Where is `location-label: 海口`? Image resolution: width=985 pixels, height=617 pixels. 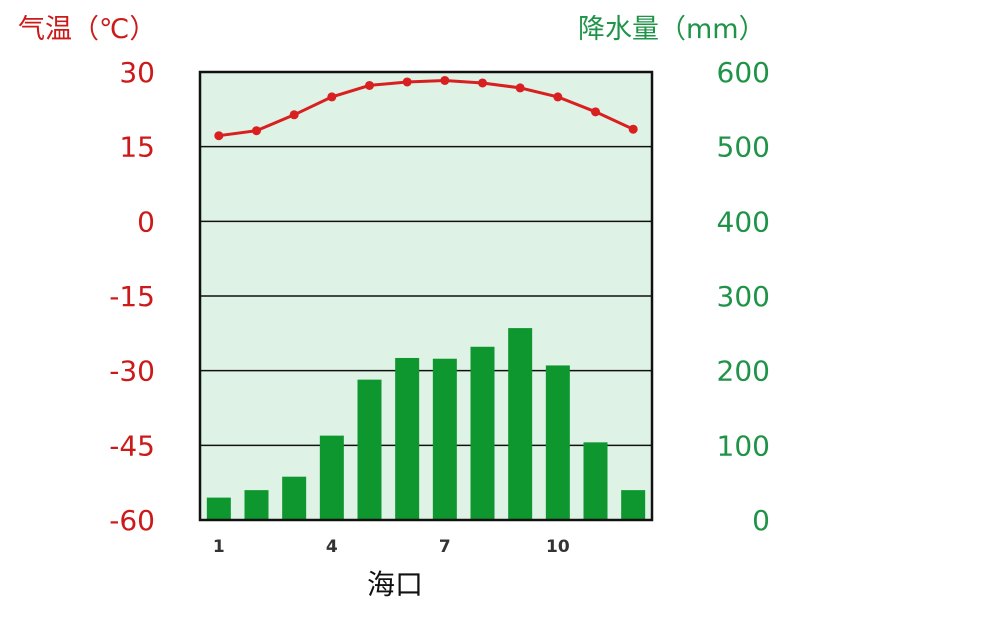 location-label: 海口 is located at coordinates (395, 584).